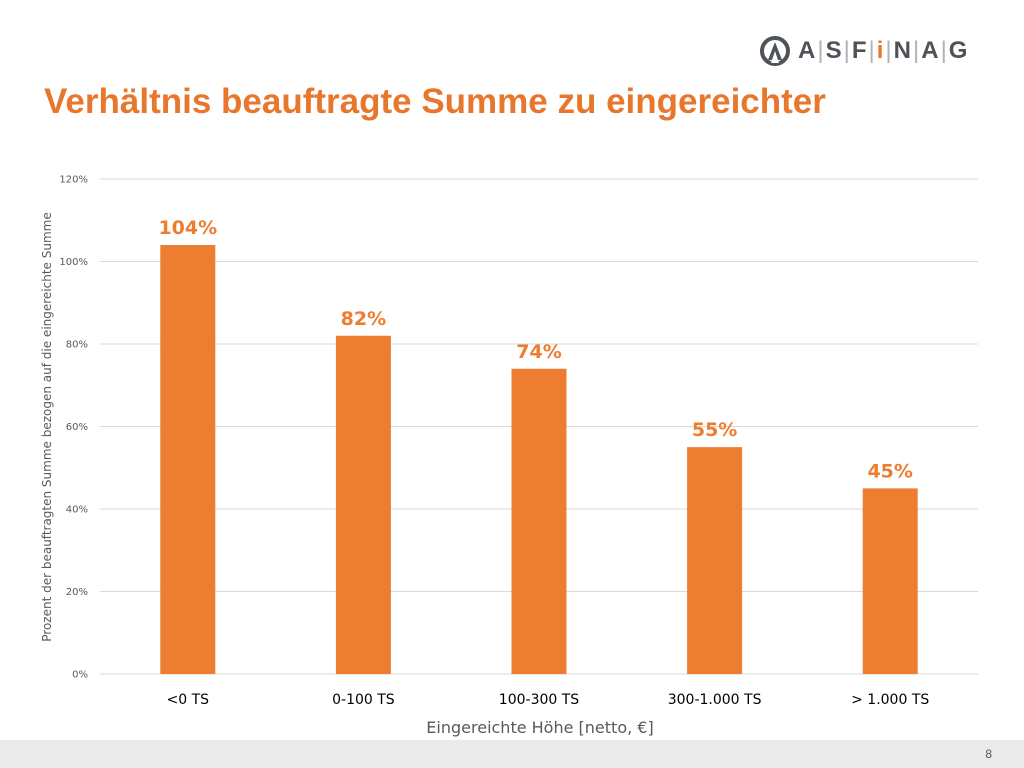 Image resolution: width=1024 pixels, height=768 pixels. Describe the element at coordinates (73, 262) in the screenshot. I see `y-tick-label: 100%` at that location.